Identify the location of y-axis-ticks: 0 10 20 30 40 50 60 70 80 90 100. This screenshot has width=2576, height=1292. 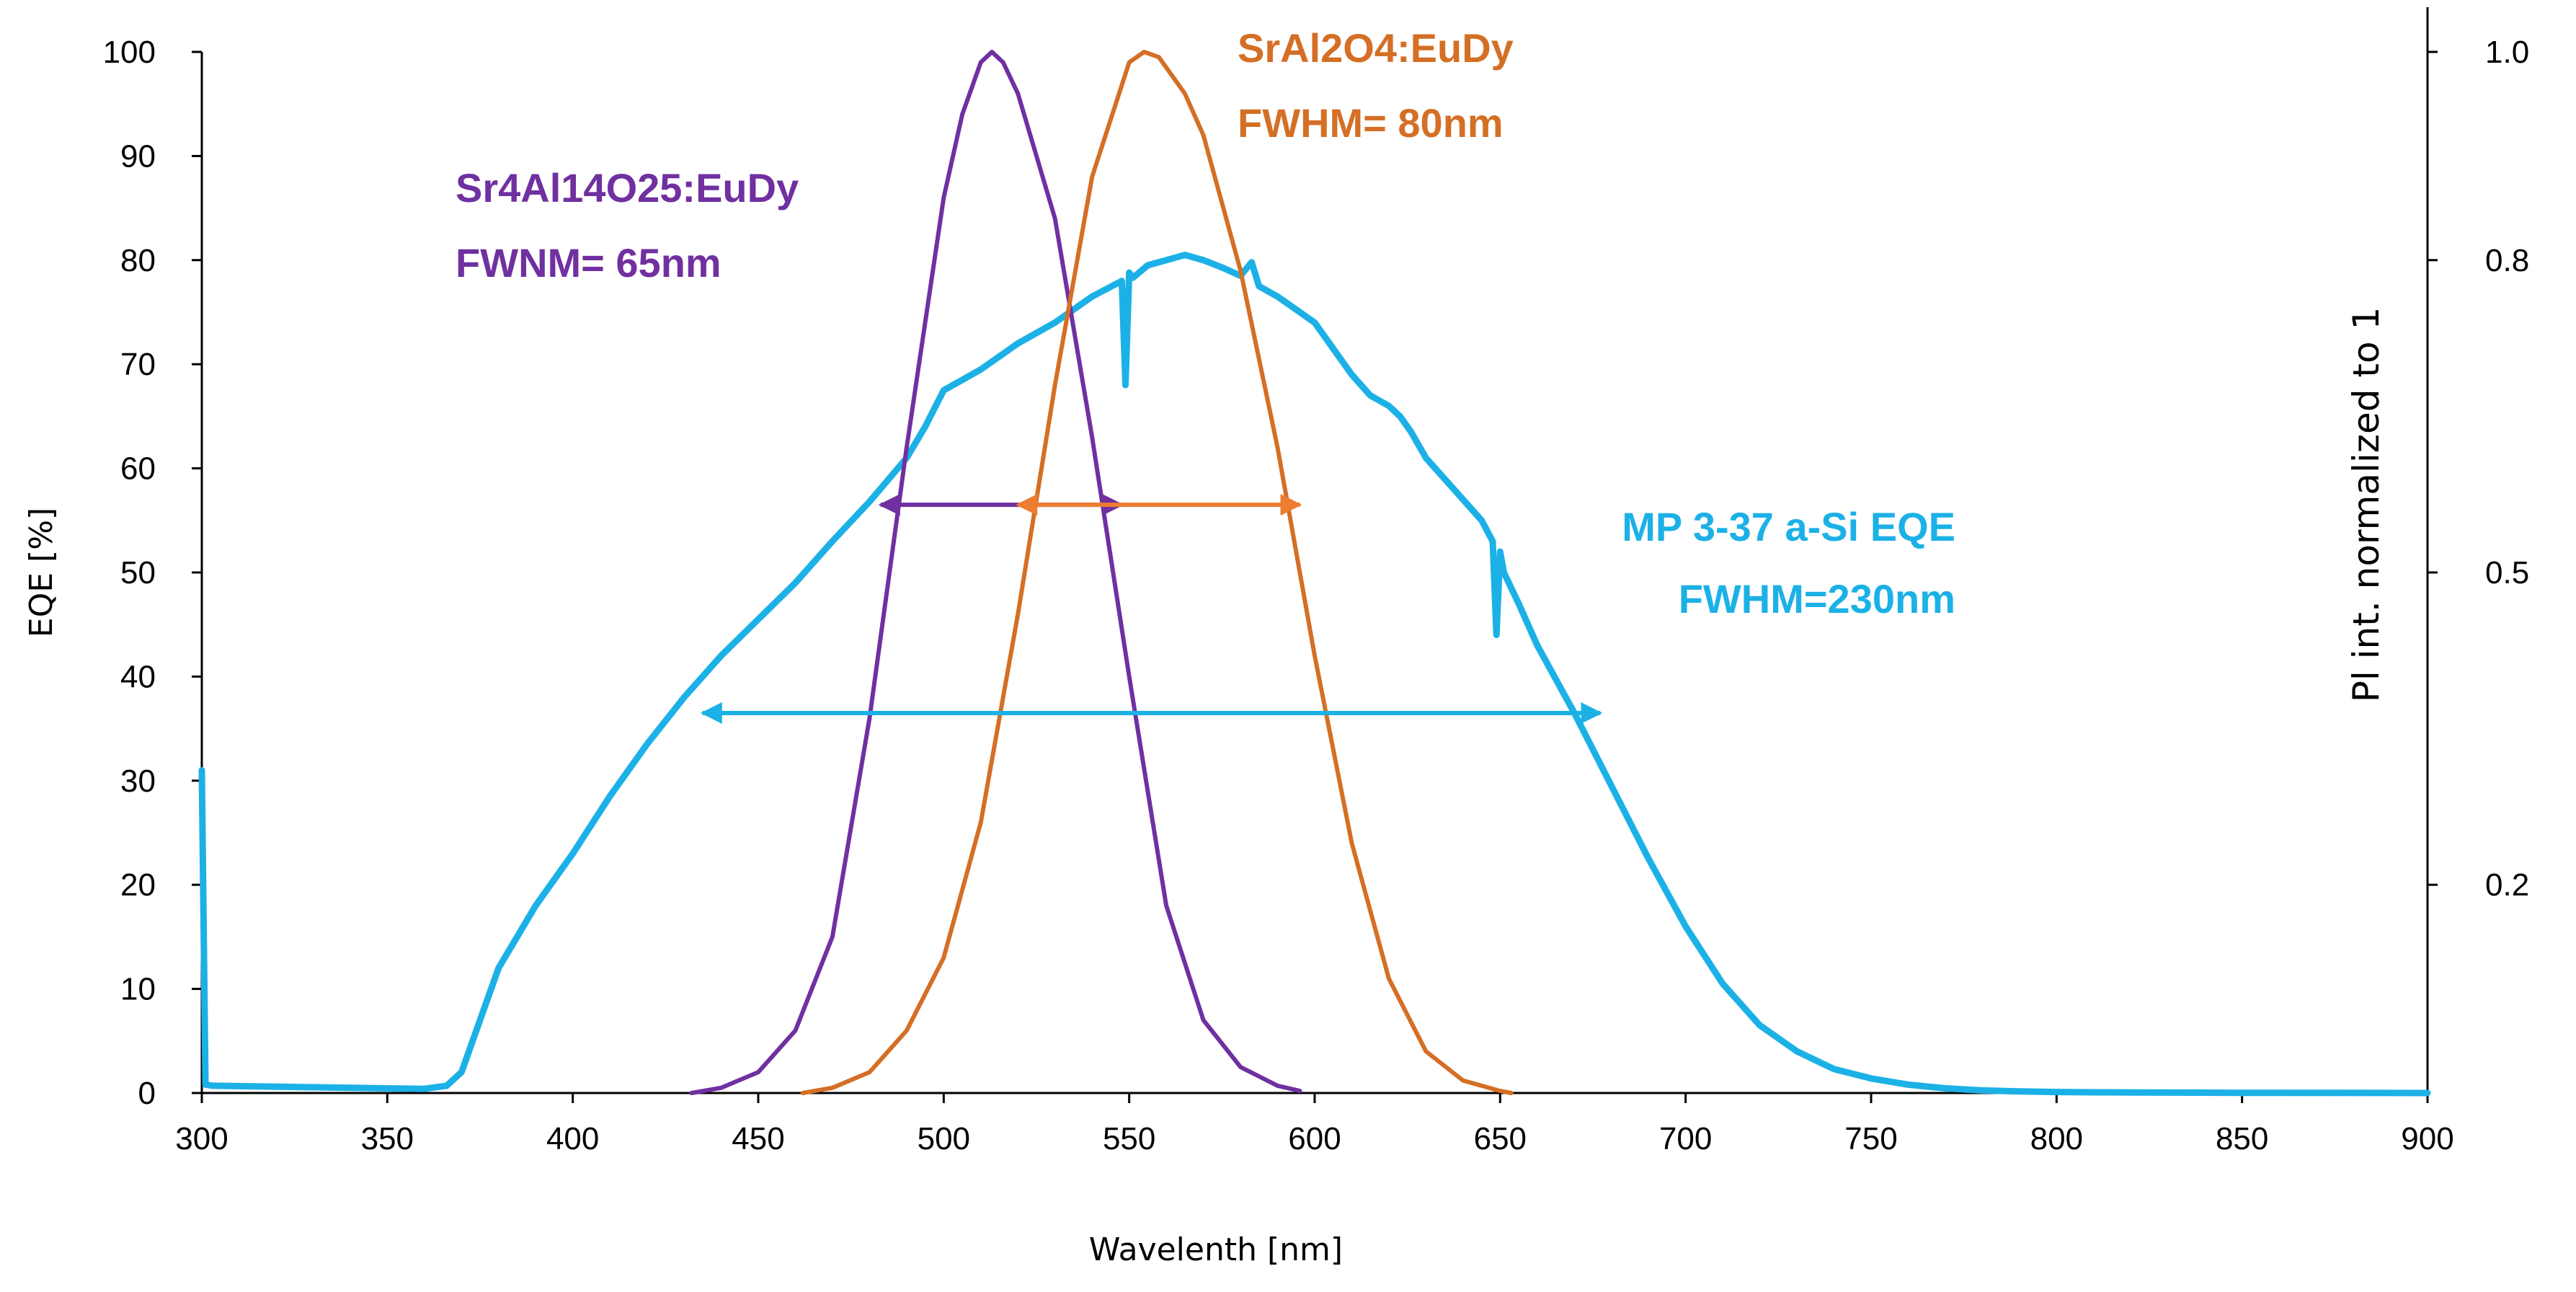
(152, 573).